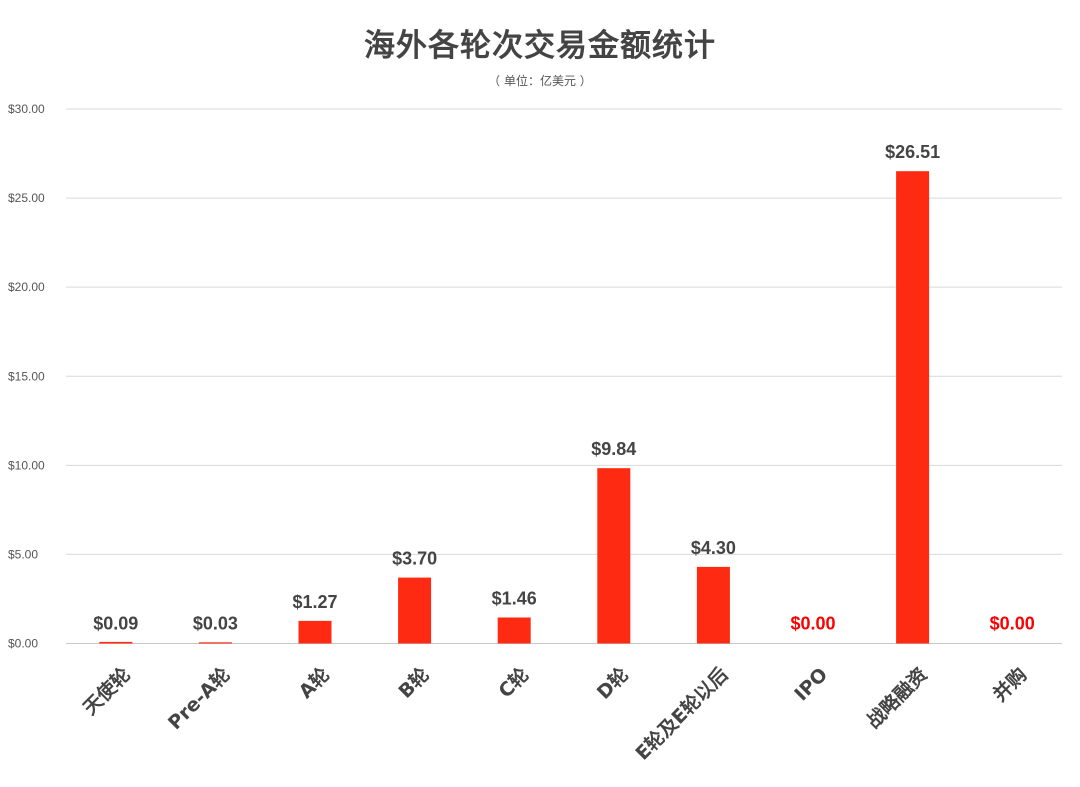 The width and height of the screenshot is (1080, 787). Describe the element at coordinates (897, 698) in the screenshot. I see `x-category-label: 战略融资` at that location.